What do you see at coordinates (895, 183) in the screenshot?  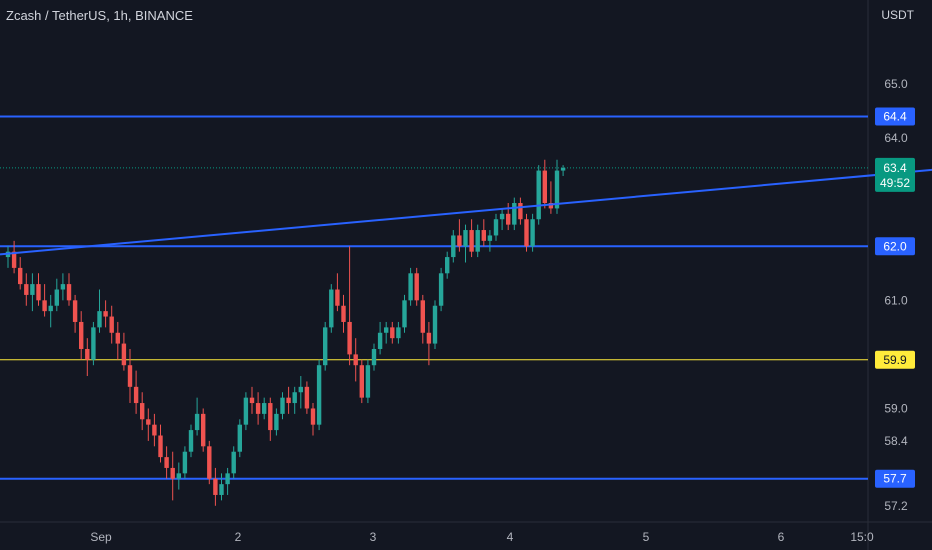 I see `countdown-label: 49:52` at bounding box center [895, 183].